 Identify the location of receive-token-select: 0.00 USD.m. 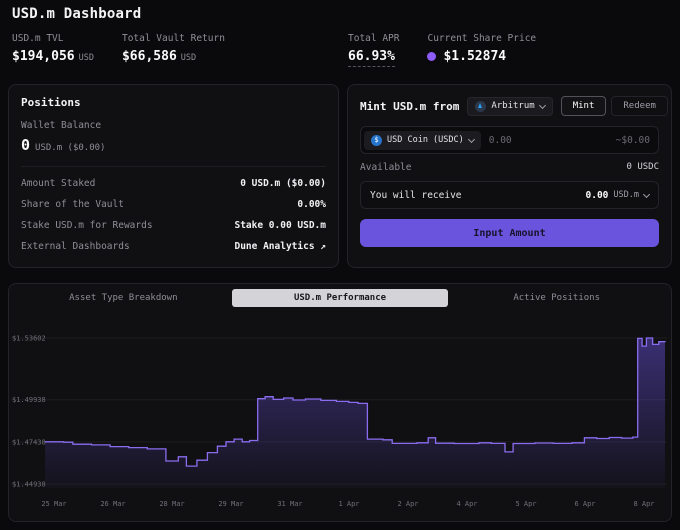
(618, 195).